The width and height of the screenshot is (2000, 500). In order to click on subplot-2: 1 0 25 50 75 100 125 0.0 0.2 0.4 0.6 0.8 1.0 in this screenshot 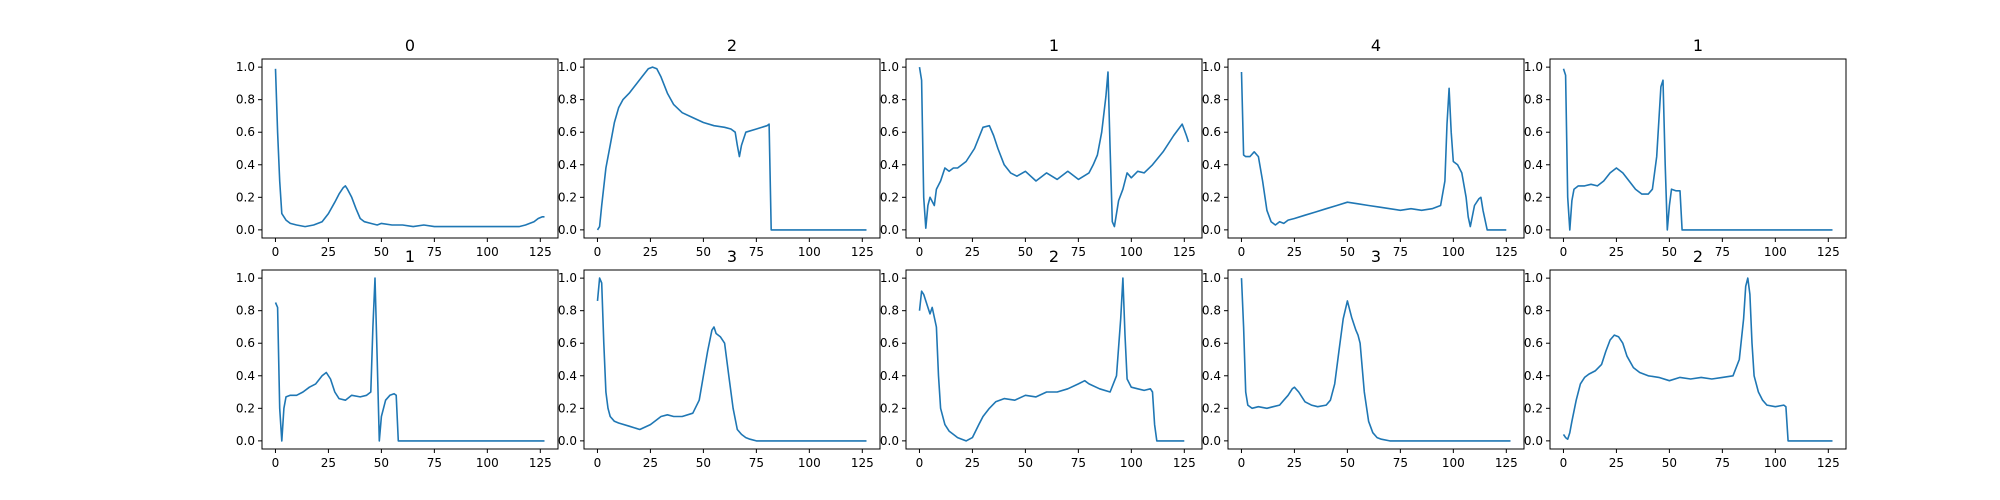, I will do `click(1041, 147)`.